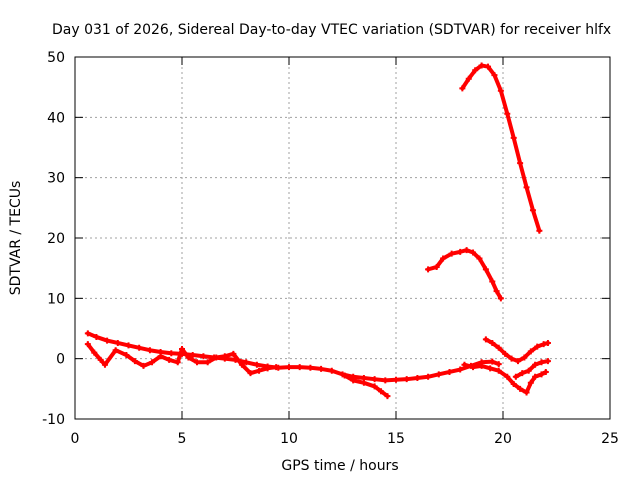 Image resolution: width=640 pixels, height=480 pixels. What do you see at coordinates (56, 58) in the screenshot?
I see `y-tick-label: 50` at bounding box center [56, 58].